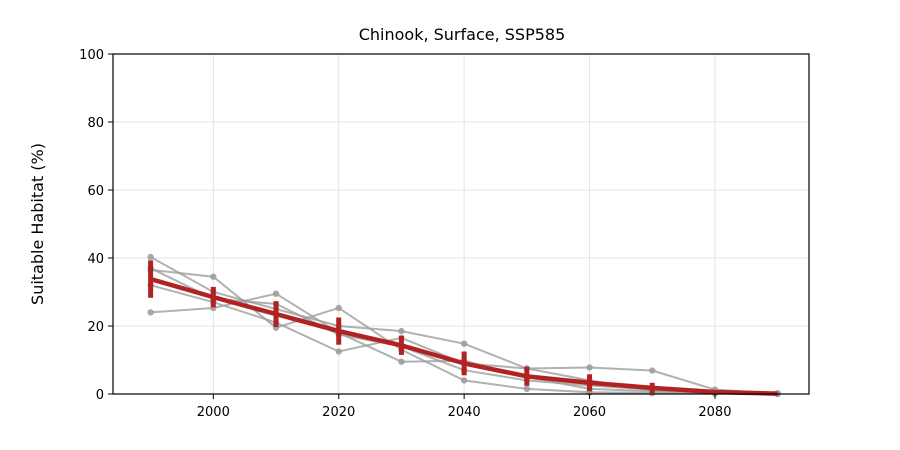 The width and height of the screenshot is (900, 450). What do you see at coordinates (95, 259) in the screenshot?
I see `y-tick-label: 40` at bounding box center [95, 259].